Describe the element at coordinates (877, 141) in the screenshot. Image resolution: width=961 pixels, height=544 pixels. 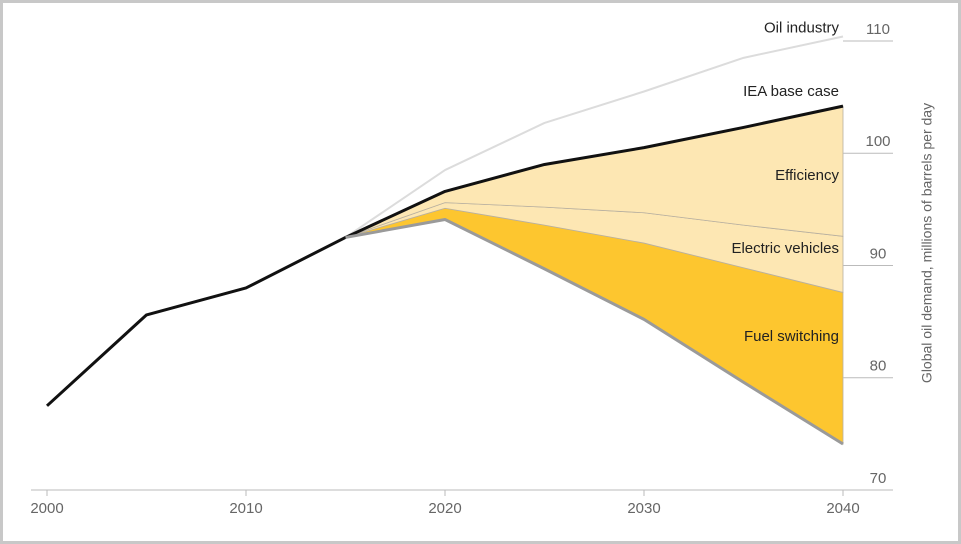
I see `y-tick-label: 100` at that location.